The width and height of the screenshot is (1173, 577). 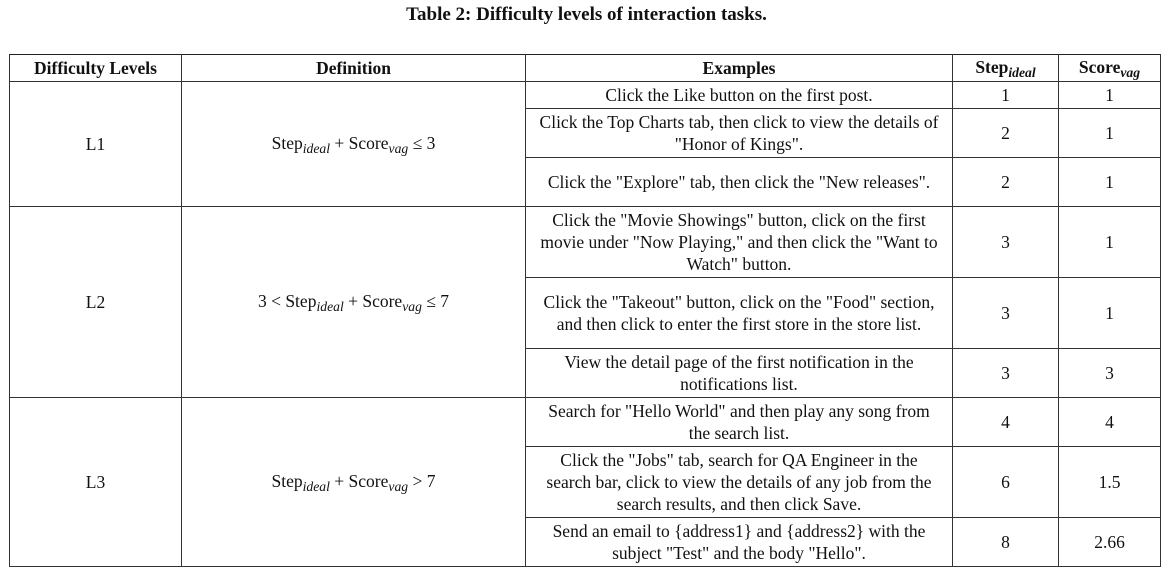 What do you see at coordinates (1109, 422) in the screenshot?
I see `score-cell: 4` at bounding box center [1109, 422].